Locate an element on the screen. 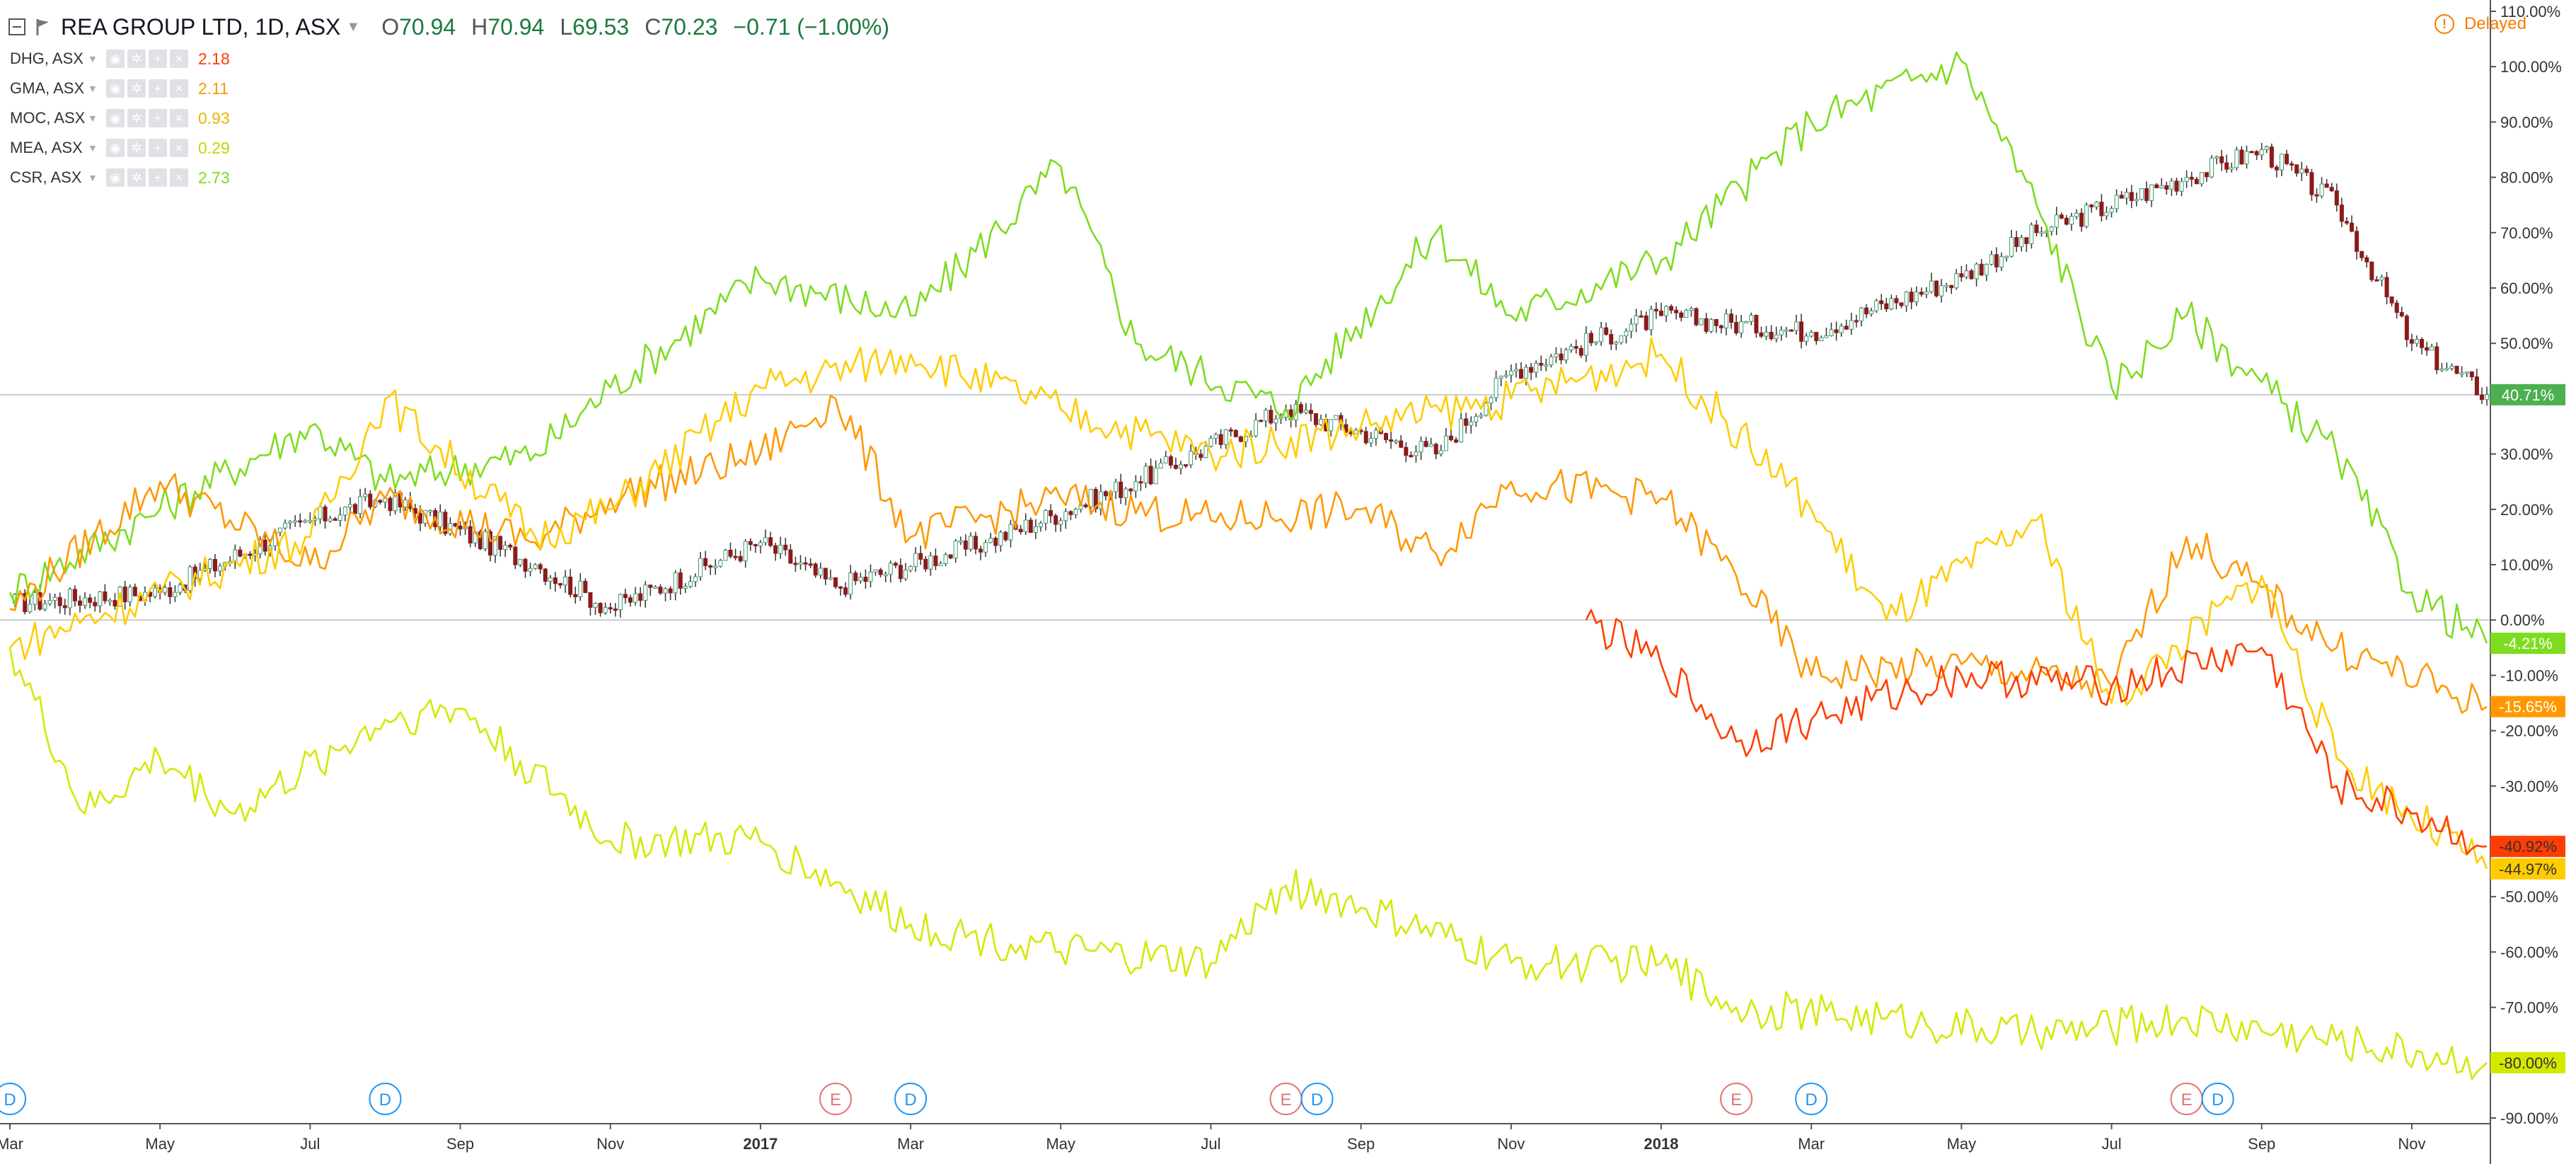 The height and width of the screenshot is (1164, 2576). low-value: L69.53 is located at coordinates (595, 27).